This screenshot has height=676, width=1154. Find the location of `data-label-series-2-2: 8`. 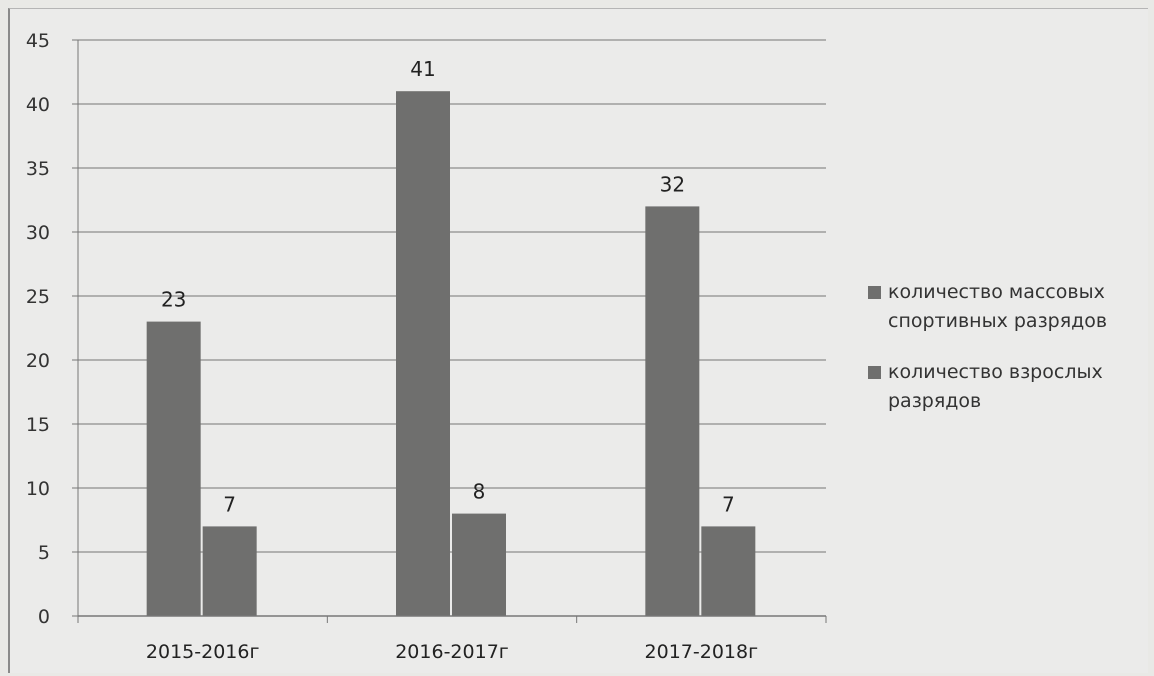

data-label-series-2-2: 8 is located at coordinates (479, 492).